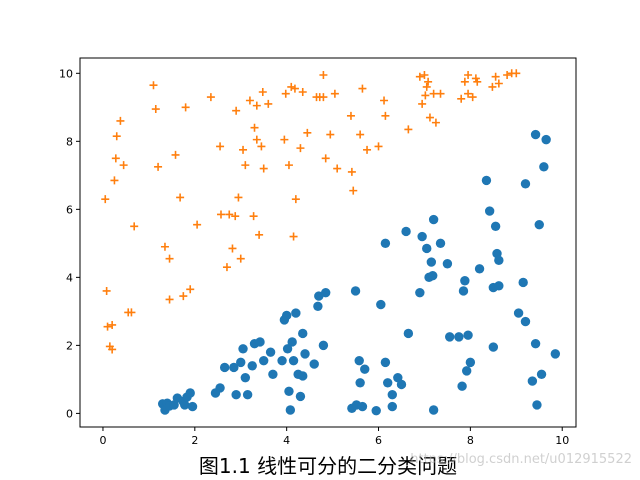 The height and width of the screenshot is (480, 640). What do you see at coordinates (69, 345) in the screenshot?
I see `y-tick-label: 2` at bounding box center [69, 345].